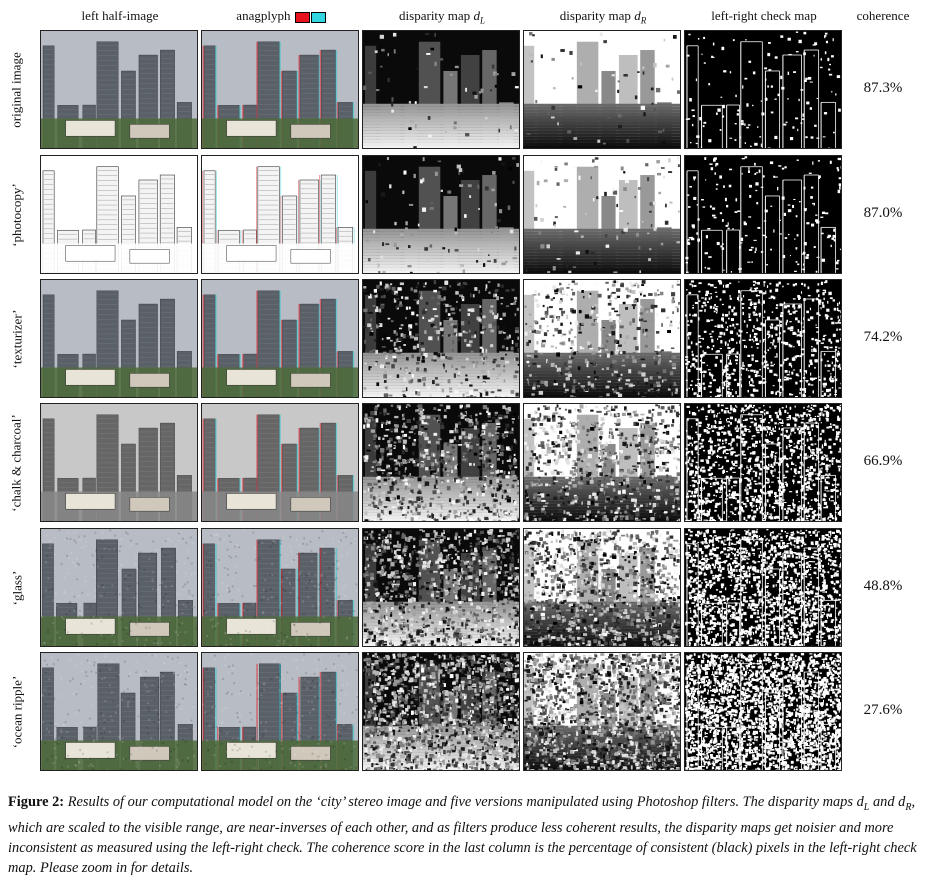  I want to click on coherence-value: 27.6%, so click(883, 710).